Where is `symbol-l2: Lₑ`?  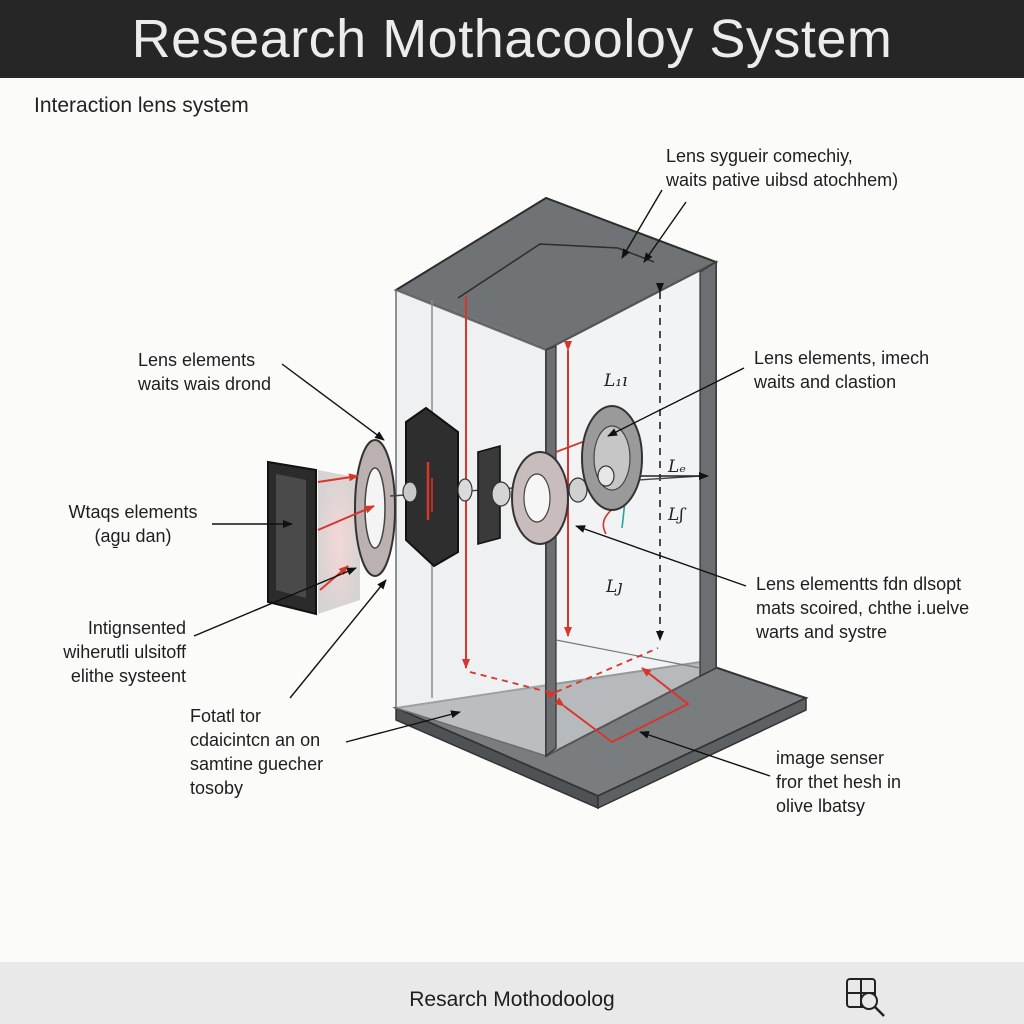 symbol-l2: Lₑ is located at coordinates (676, 467).